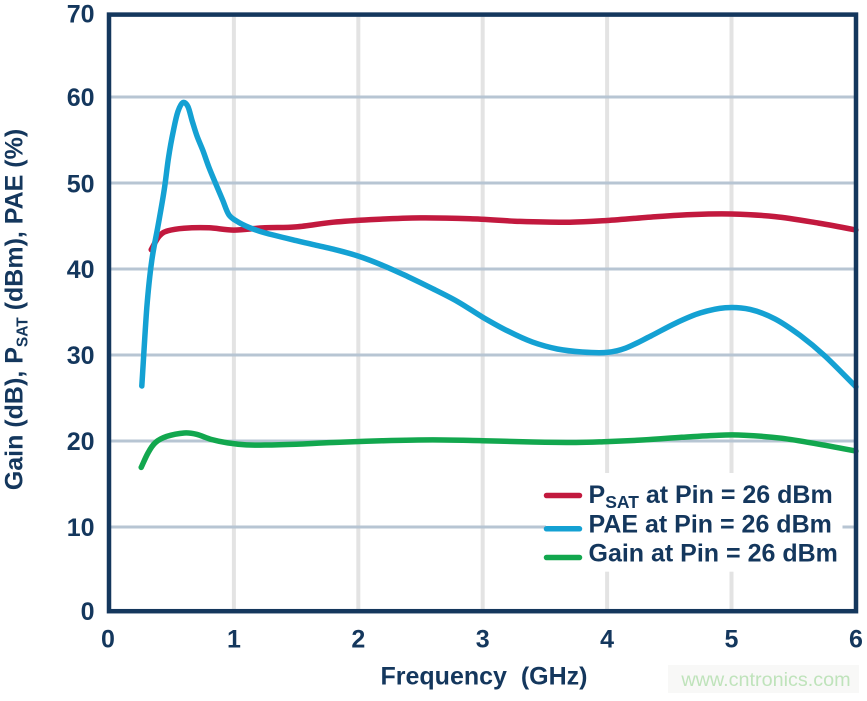 The height and width of the screenshot is (701, 867). I want to click on svg-text: 10, so click(81, 528).